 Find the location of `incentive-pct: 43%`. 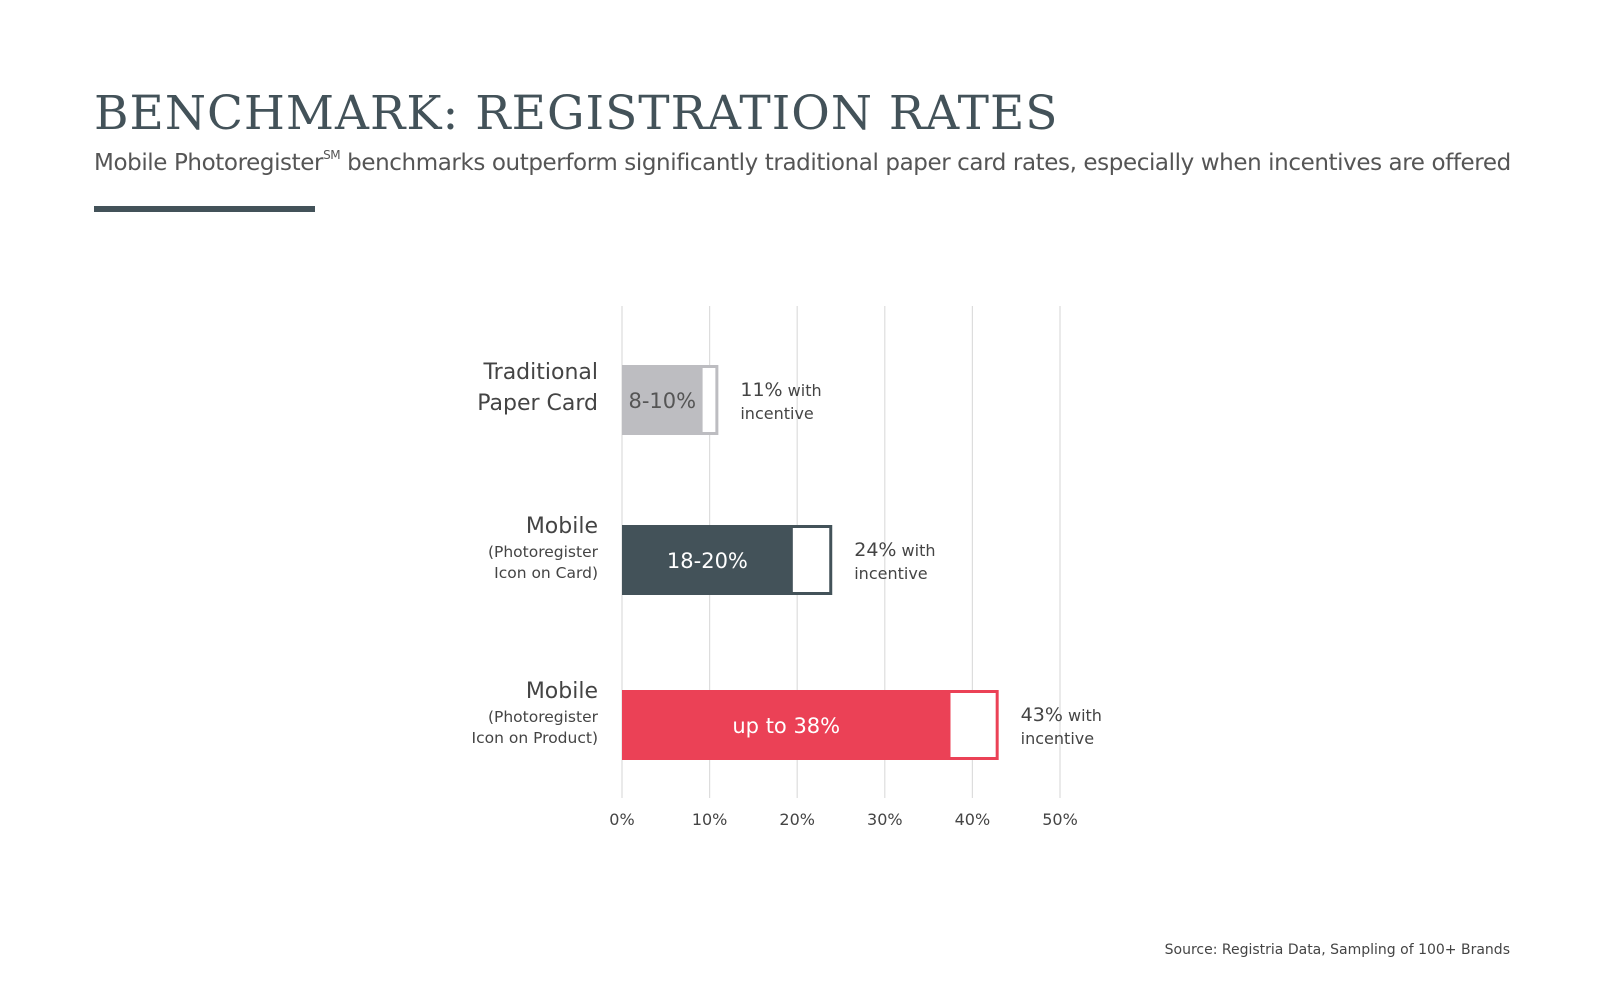

incentive-pct: 43% is located at coordinates (1042, 715).